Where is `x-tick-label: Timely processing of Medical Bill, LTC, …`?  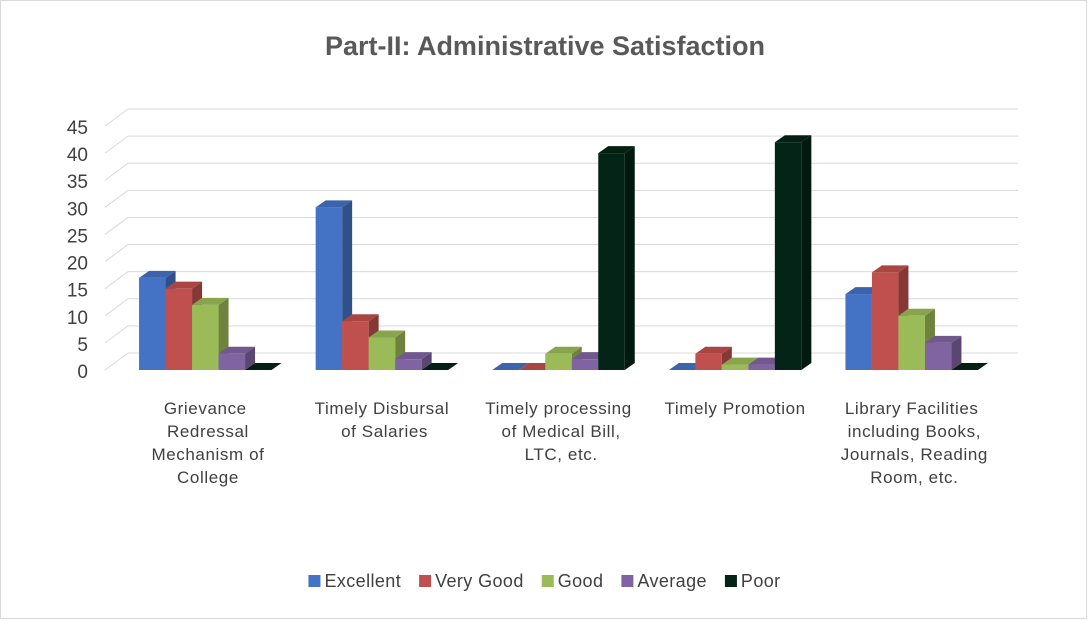
x-tick-label: Timely processing of Medical Bill, LTC, … is located at coordinates (558, 431).